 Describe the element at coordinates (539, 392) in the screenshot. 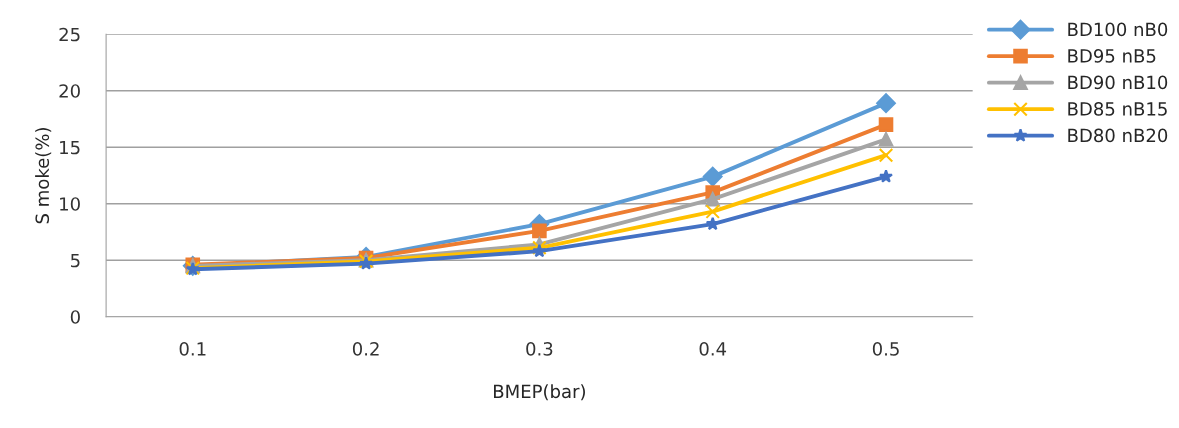

I see `x-axis-title: BMEP(bar)` at that location.